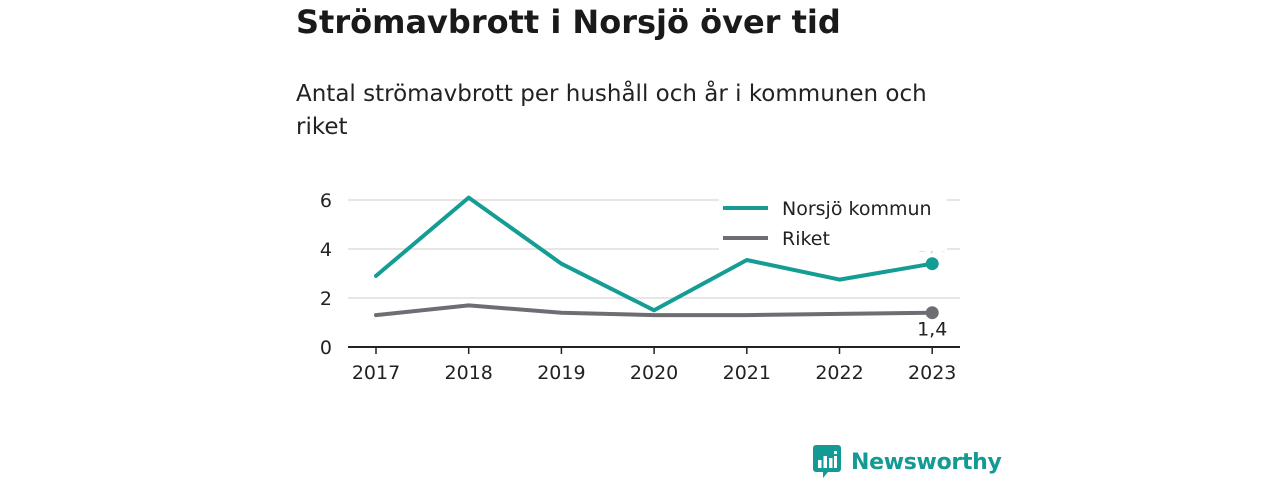  What do you see at coordinates (827, 461) in the screenshot?
I see `newsworthy-logo-icon` at bounding box center [827, 461].